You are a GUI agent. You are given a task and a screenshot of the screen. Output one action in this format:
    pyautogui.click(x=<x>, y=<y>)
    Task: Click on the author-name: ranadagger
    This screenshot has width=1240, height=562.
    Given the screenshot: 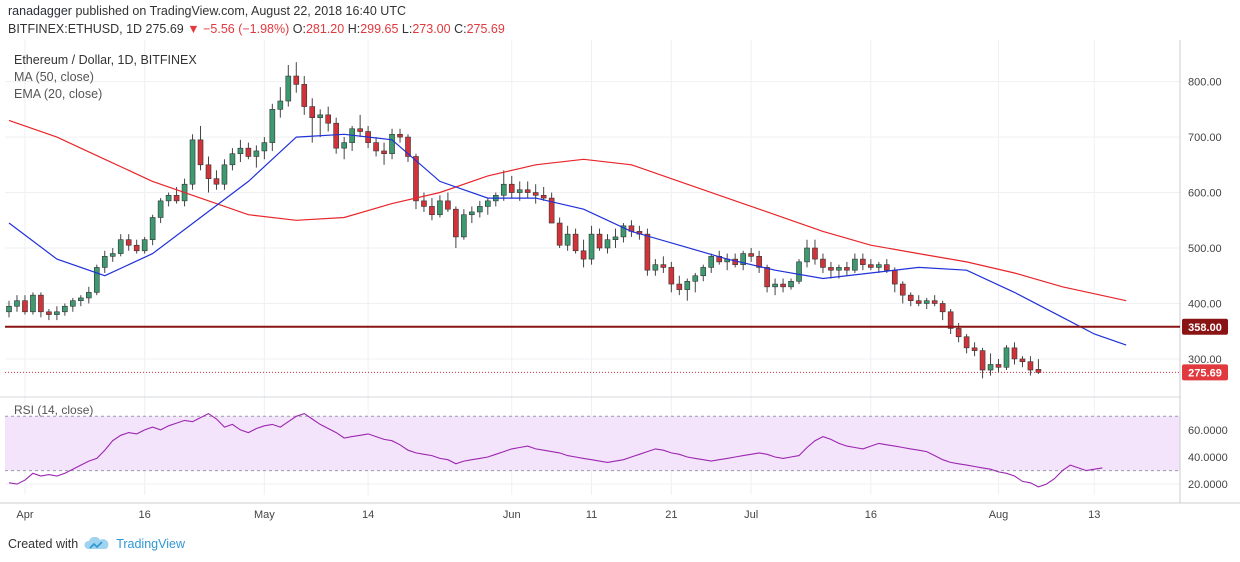 What is the action you would take?
    pyautogui.click(x=40, y=11)
    